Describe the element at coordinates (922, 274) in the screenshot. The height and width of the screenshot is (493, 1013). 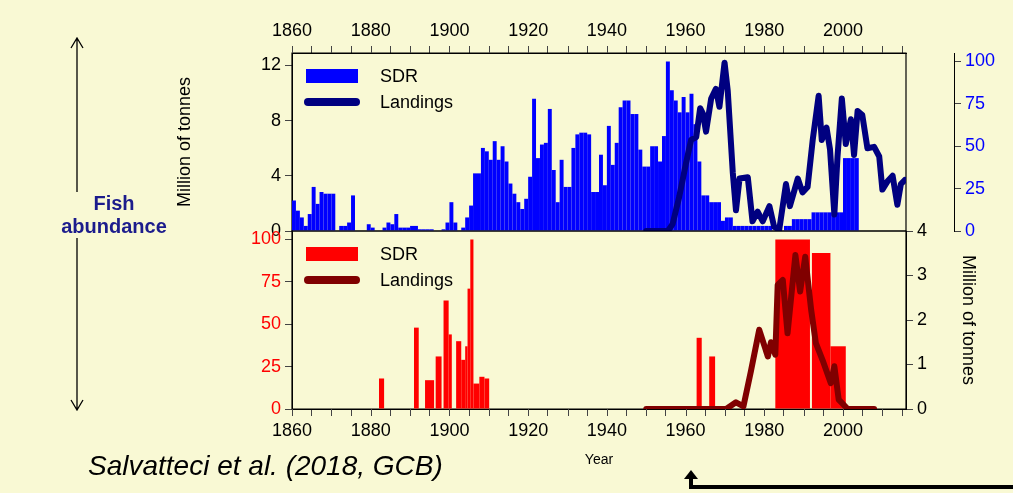
I see `y2-tick-label: 3` at that location.